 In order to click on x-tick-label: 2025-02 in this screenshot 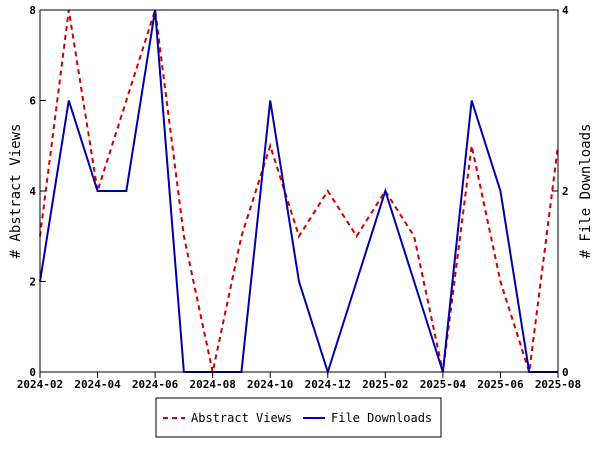, I will do `click(385, 384)`.